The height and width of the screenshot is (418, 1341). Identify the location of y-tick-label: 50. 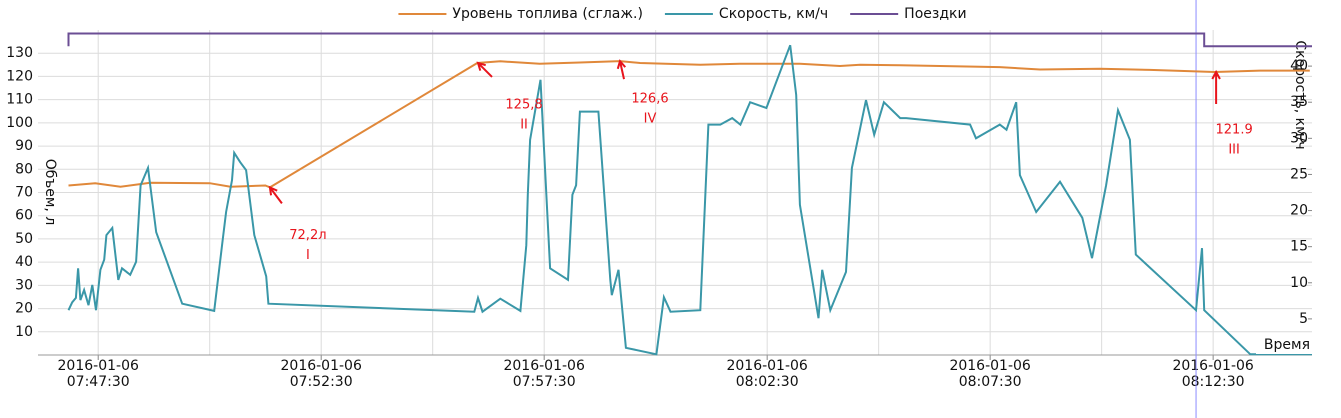
(24, 239).